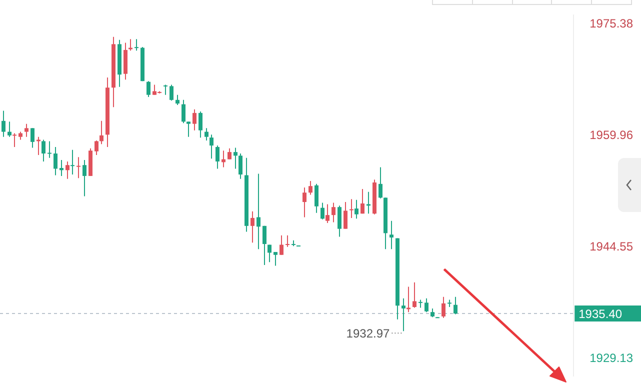 The image size is (641, 391). I want to click on ref-line-label: 1935.40, so click(600, 313).